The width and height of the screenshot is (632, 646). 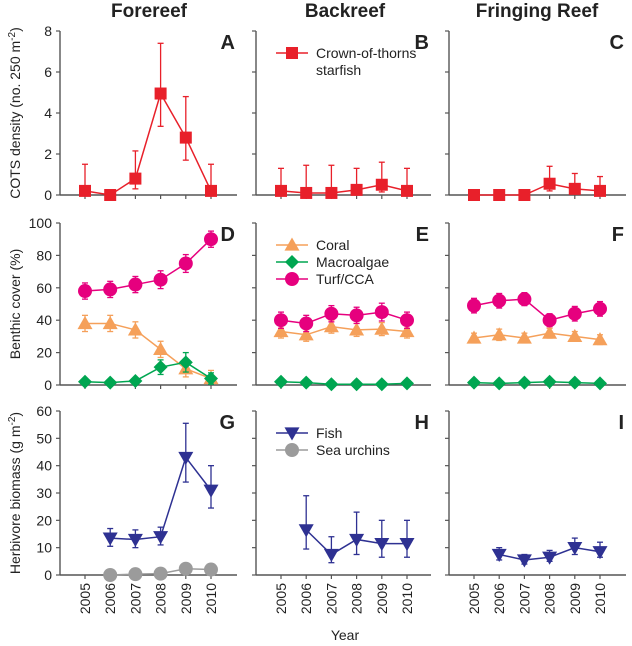 What do you see at coordinates (618, 235) in the screenshot?
I see `panel-letter-f: F` at bounding box center [618, 235].